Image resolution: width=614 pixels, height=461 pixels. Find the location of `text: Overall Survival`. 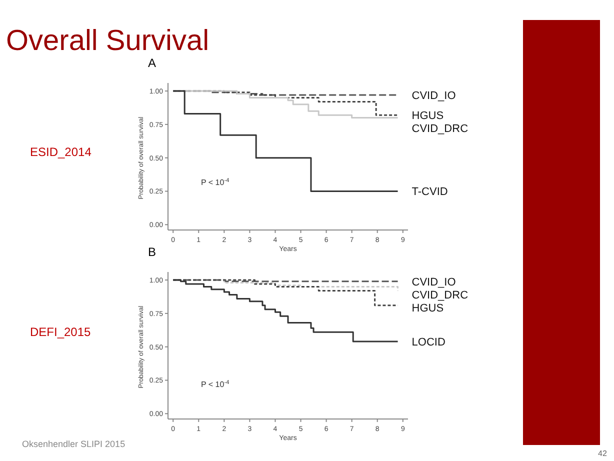

text: Overall Survival is located at coordinates (108, 41).